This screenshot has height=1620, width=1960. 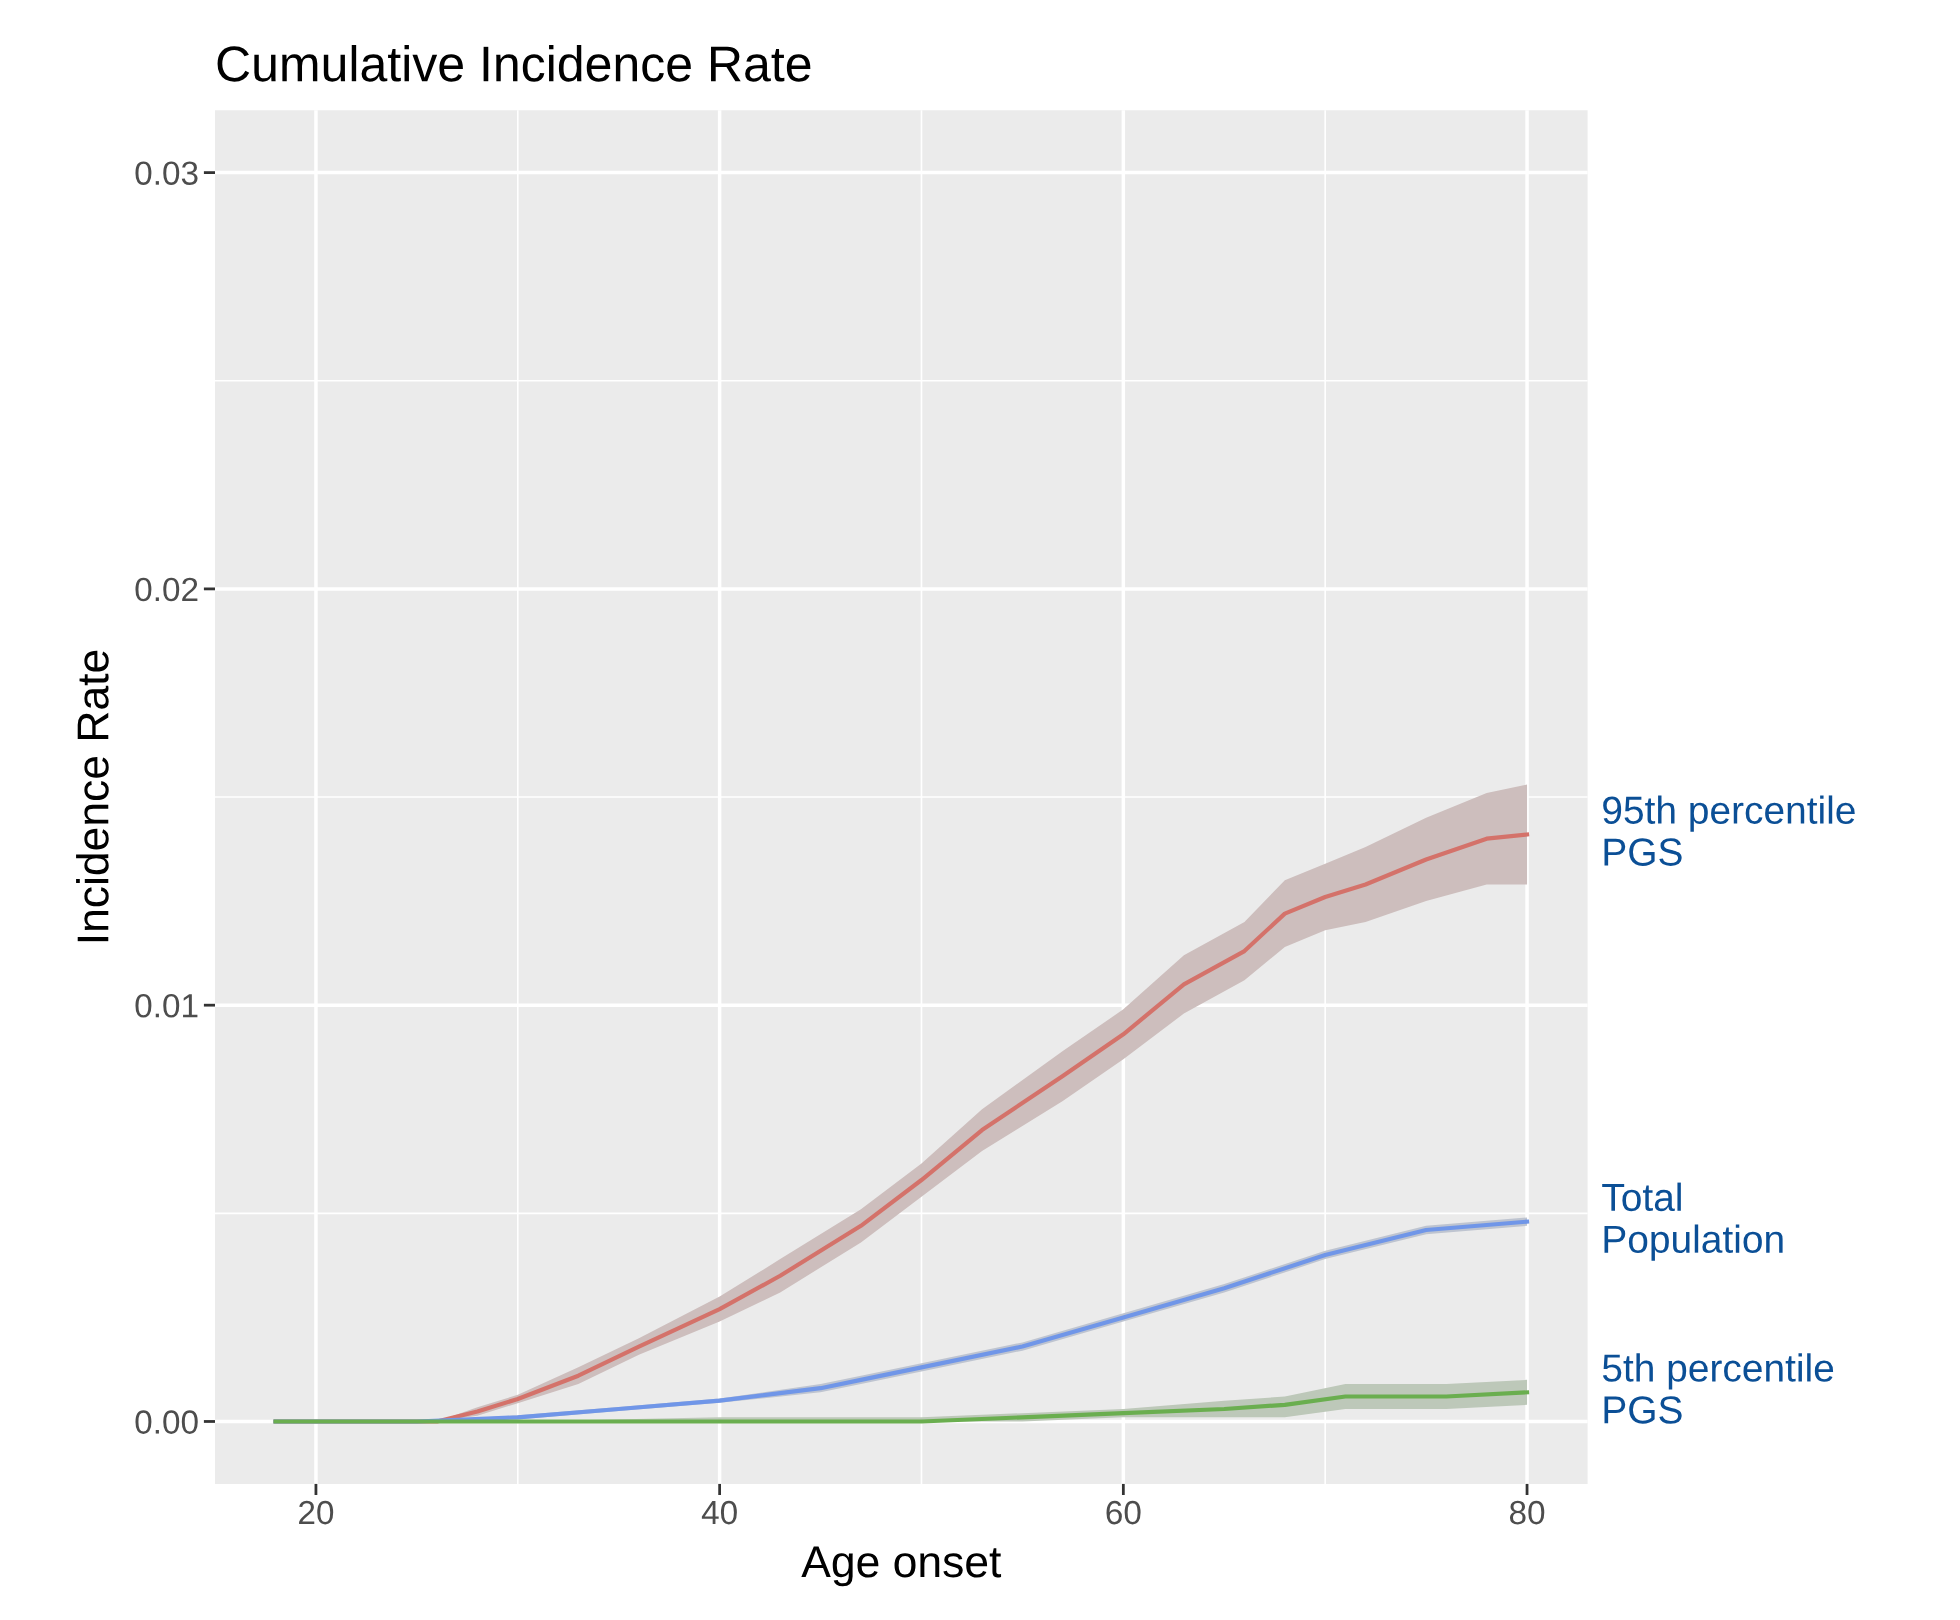 What do you see at coordinates (1527, 1512) in the screenshot?
I see `x-tick-label: 80` at bounding box center [1527, 1512].